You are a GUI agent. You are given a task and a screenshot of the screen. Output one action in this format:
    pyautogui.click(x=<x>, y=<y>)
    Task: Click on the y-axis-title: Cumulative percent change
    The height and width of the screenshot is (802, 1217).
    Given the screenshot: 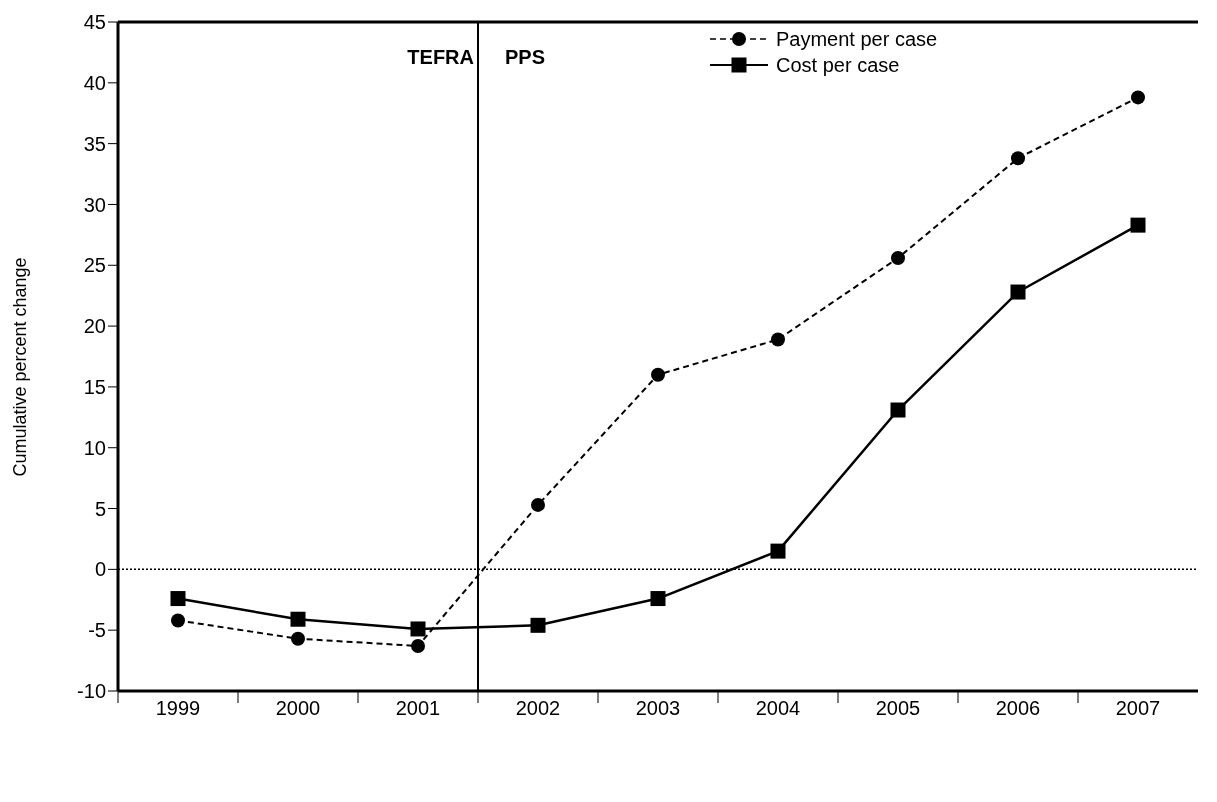 What is the action you would take?
    pyautogui.click(x=20, y=367)
    